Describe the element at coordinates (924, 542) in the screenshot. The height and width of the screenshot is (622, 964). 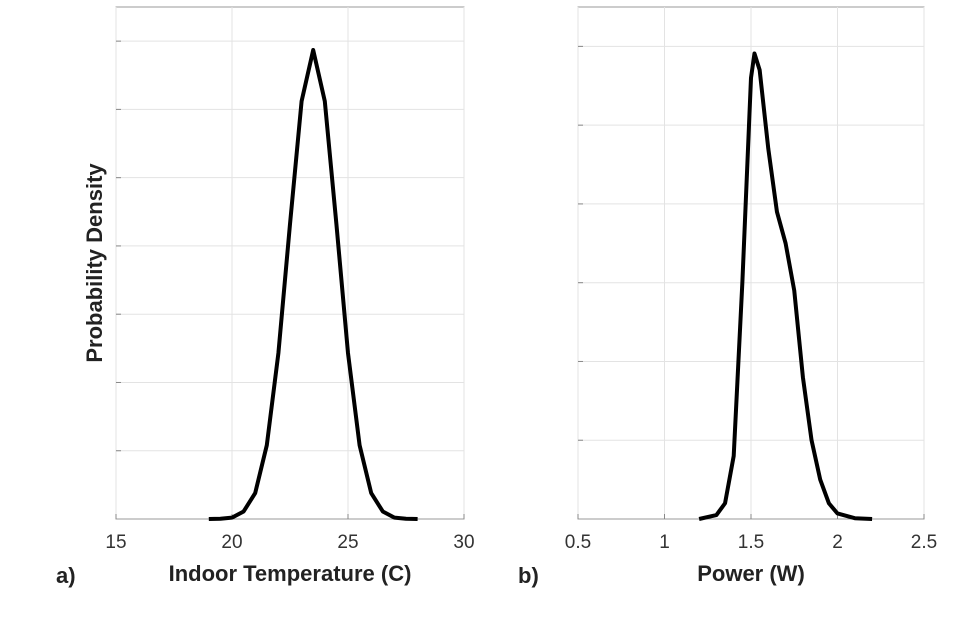
I see `x-tick-label: 2.5` at that location.